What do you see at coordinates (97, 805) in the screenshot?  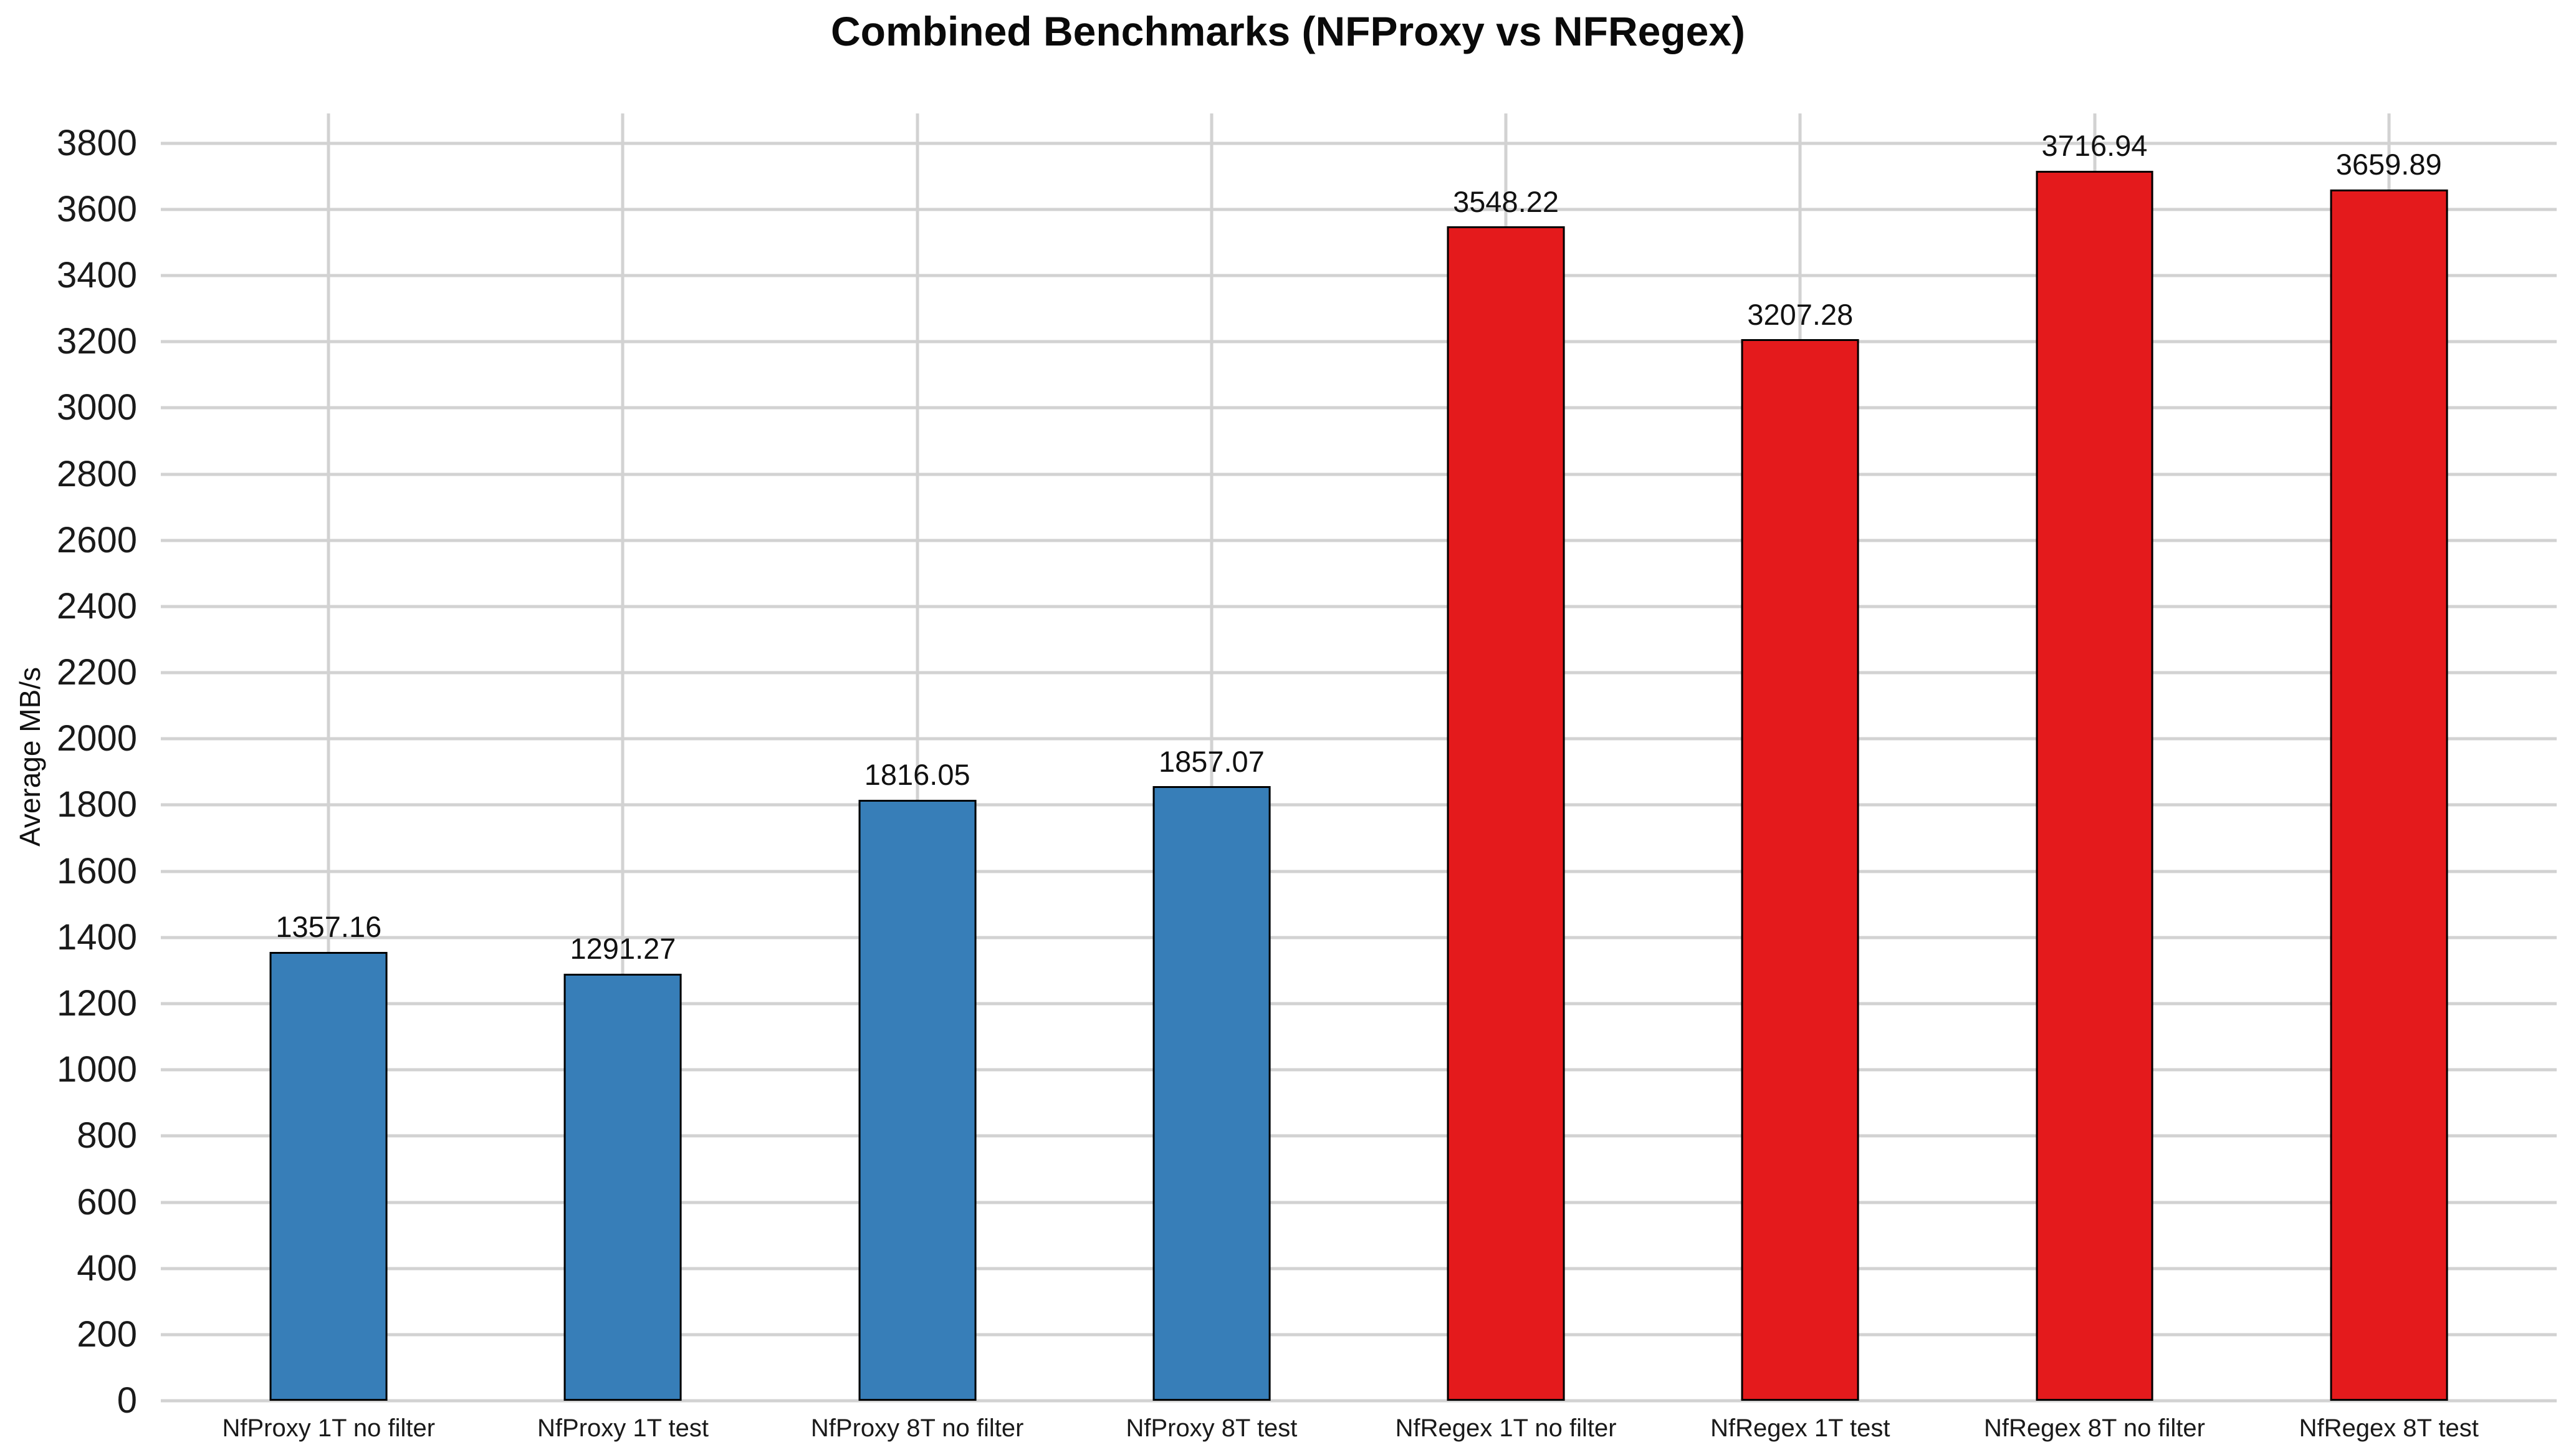 I see `y-tick-label: 1800` at bounding box center [97, 805].